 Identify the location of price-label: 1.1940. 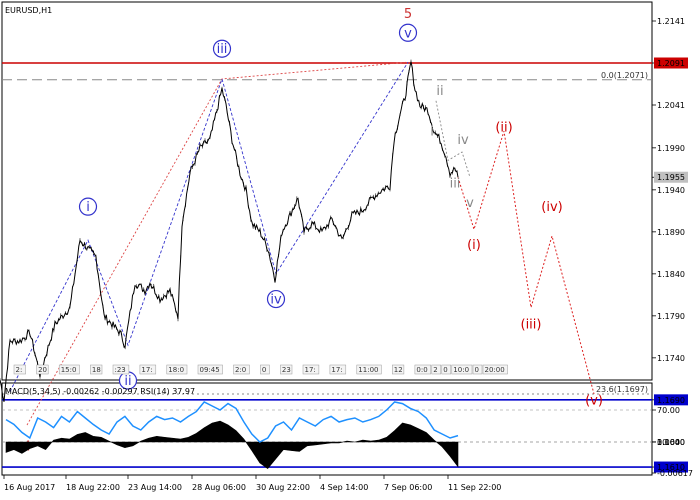
(671, 190).